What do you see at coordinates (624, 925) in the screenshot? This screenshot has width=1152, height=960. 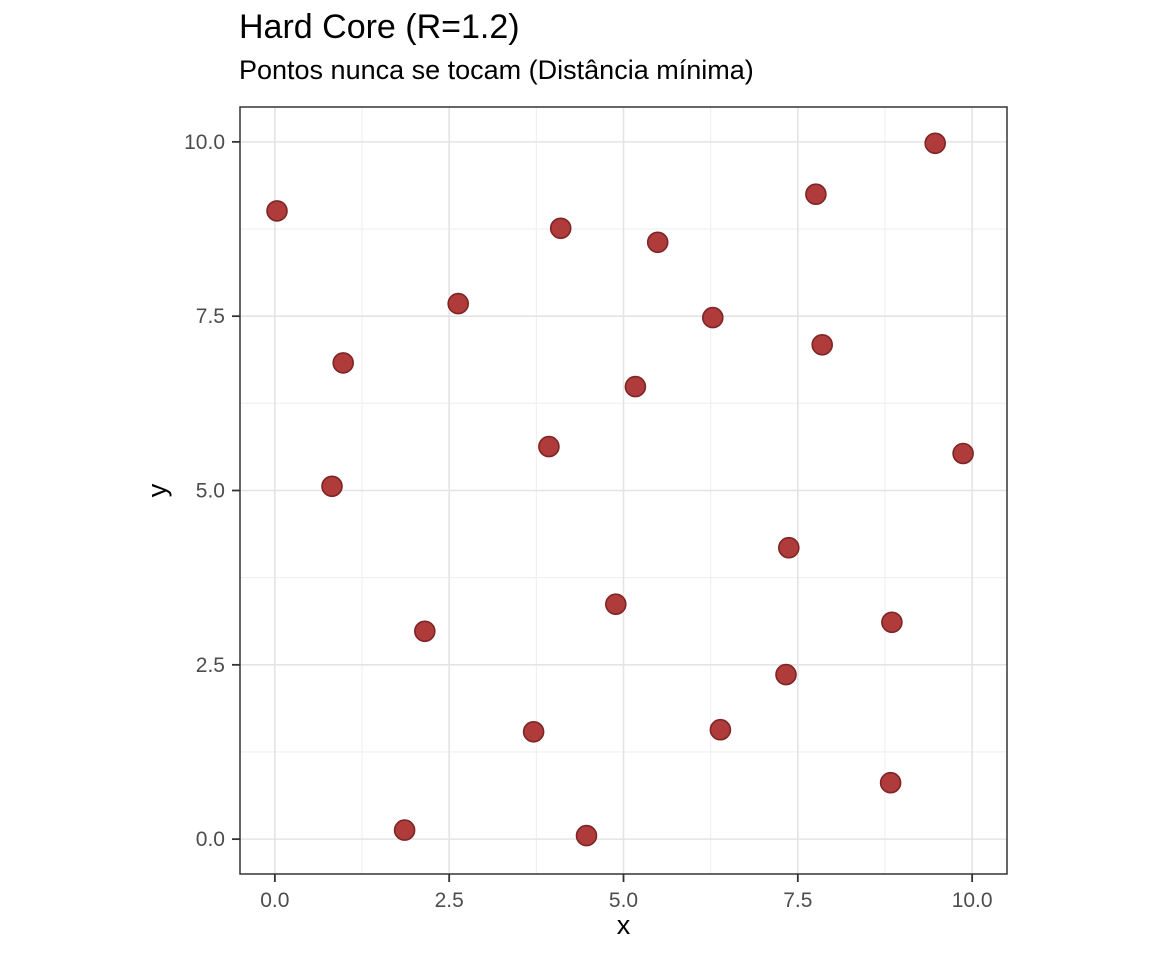 I see `x-axis-title: x` at bounding box center [624, 925].